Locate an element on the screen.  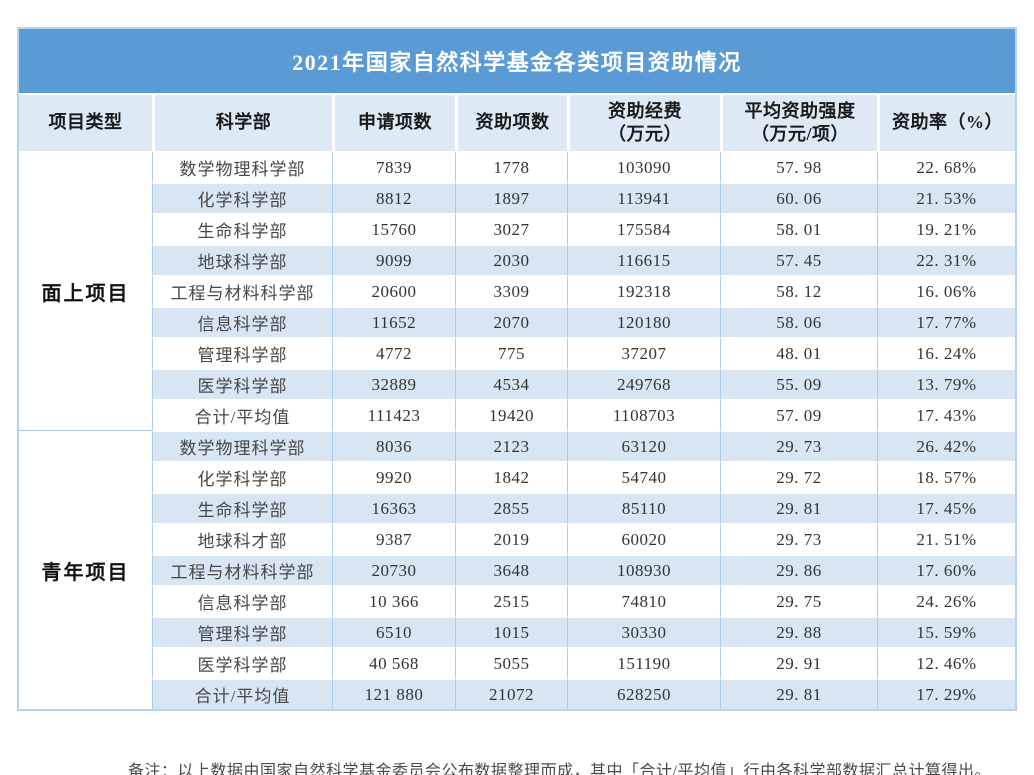
funding-amount-cell: 175584 is located at coordinates (643, 228).